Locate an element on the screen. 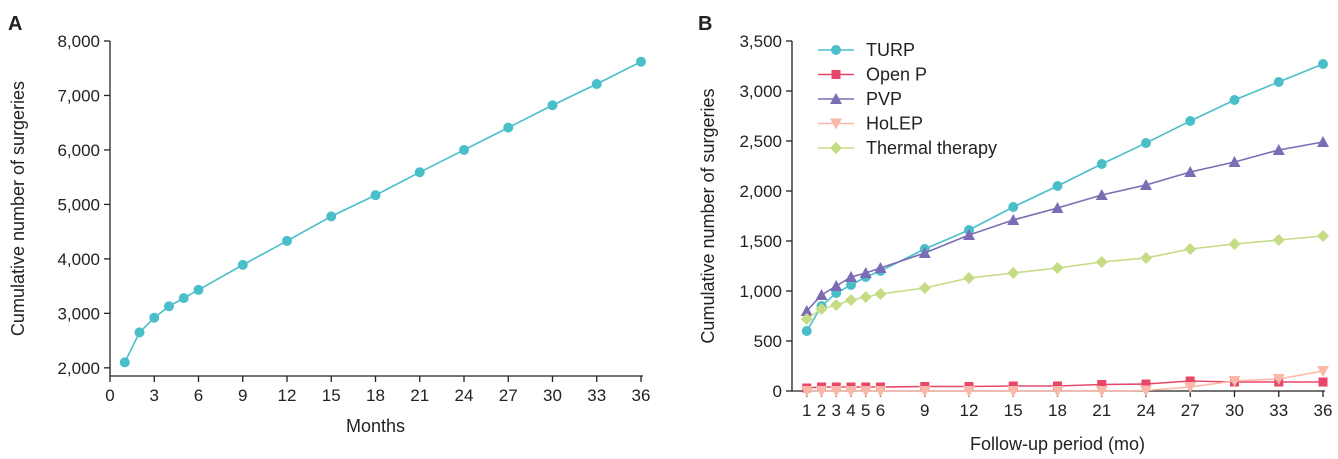 This screenshot has width=1338, height=459. panel-a-letter: A is located at coordinates (15, 24).